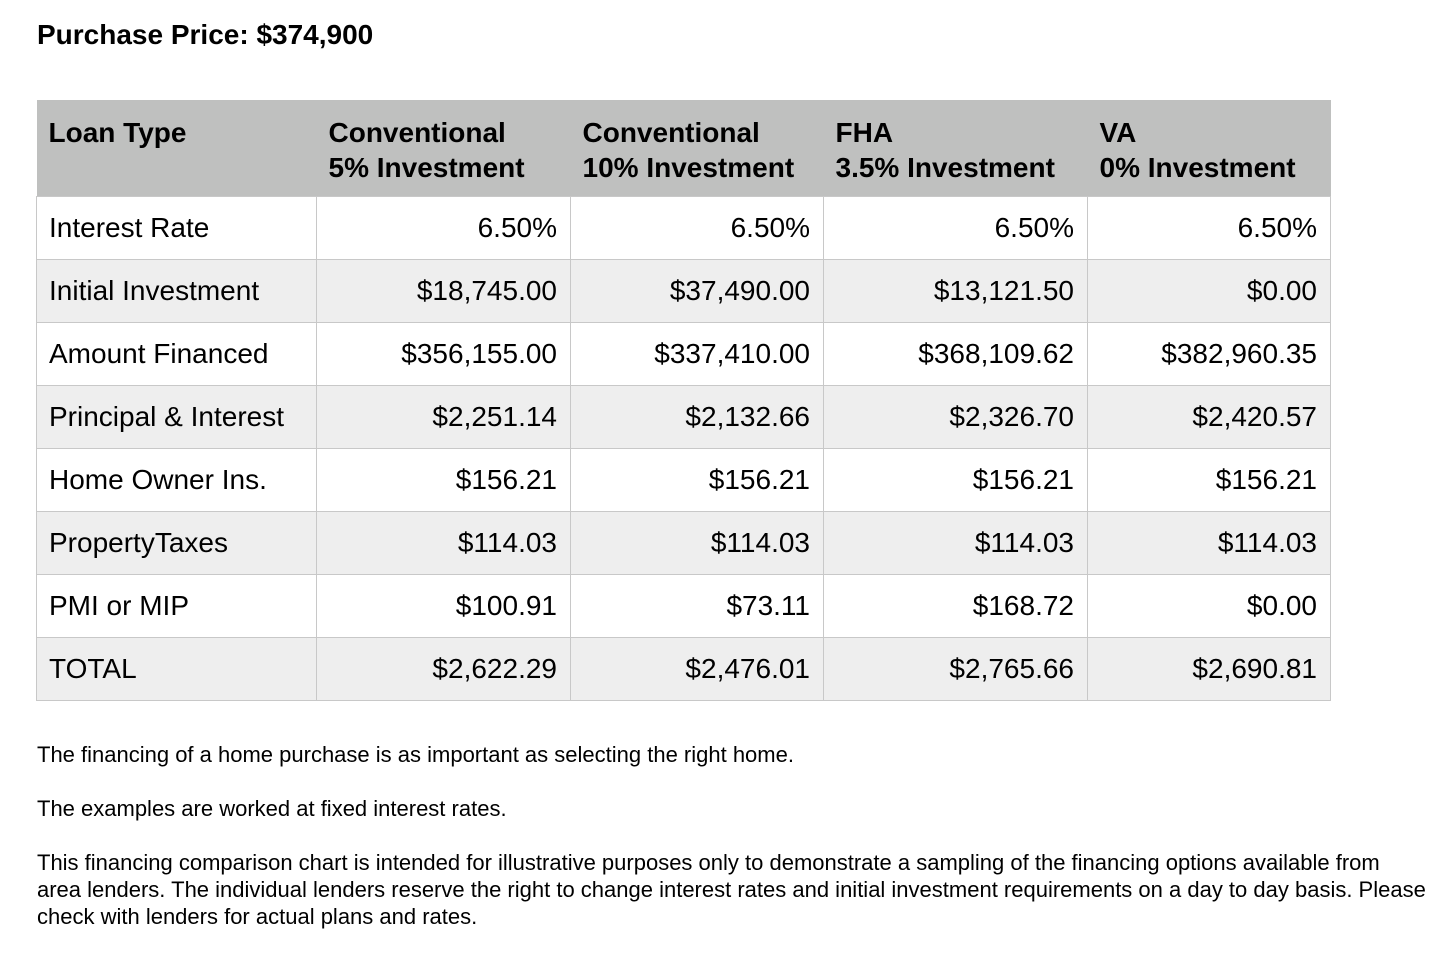 The height and width of the screenshot is (960, 1436). Describe the element at coordinates (443, 606) in the screenshot. I see `table-cell: $100.91` at that location.